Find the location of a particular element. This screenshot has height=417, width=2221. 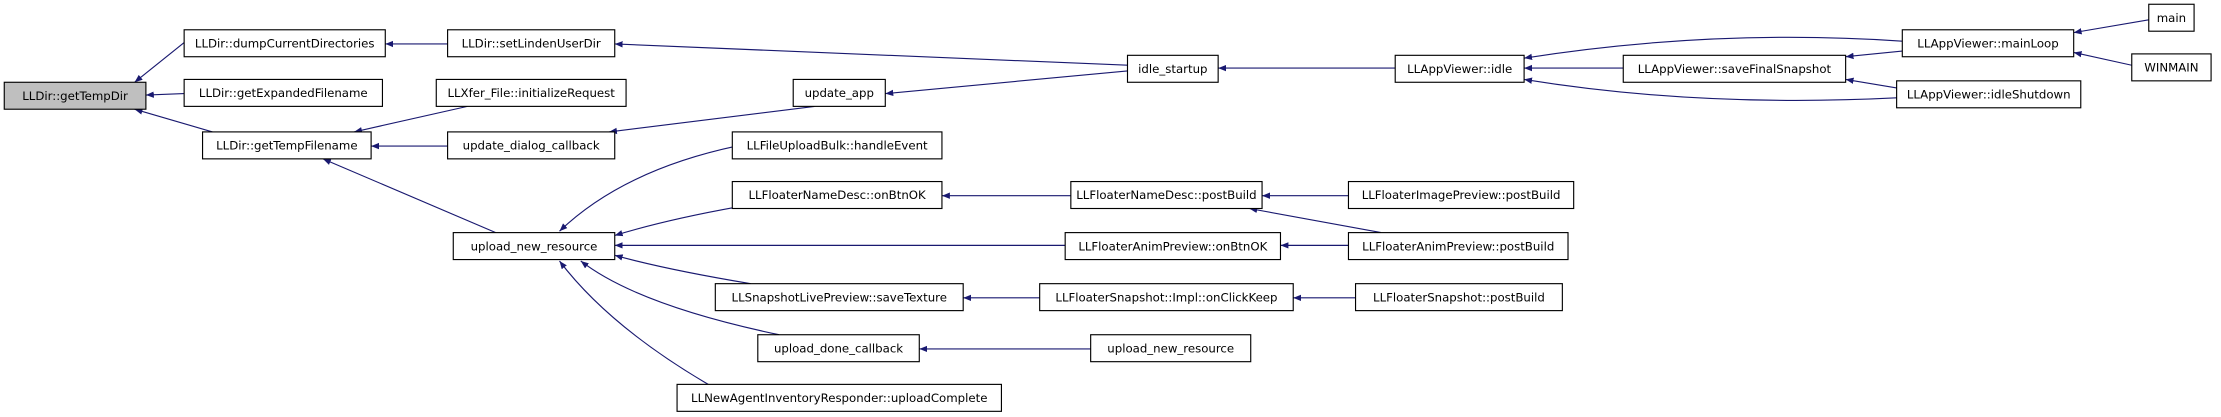

node-label: main is located at coordinates (2171, 18).